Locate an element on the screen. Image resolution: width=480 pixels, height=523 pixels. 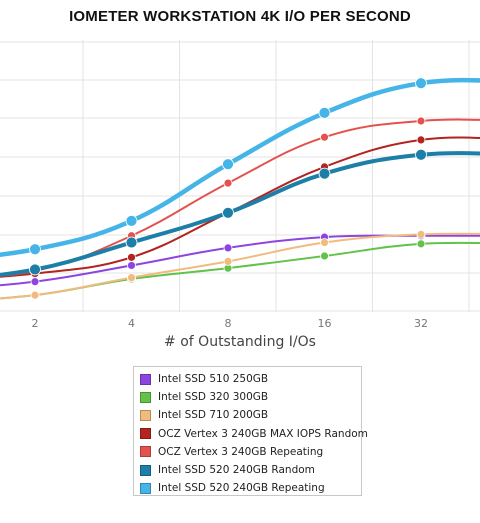
legend-label: Intel SSD 520 240GB Repeating is located at coordinates (241, 488).